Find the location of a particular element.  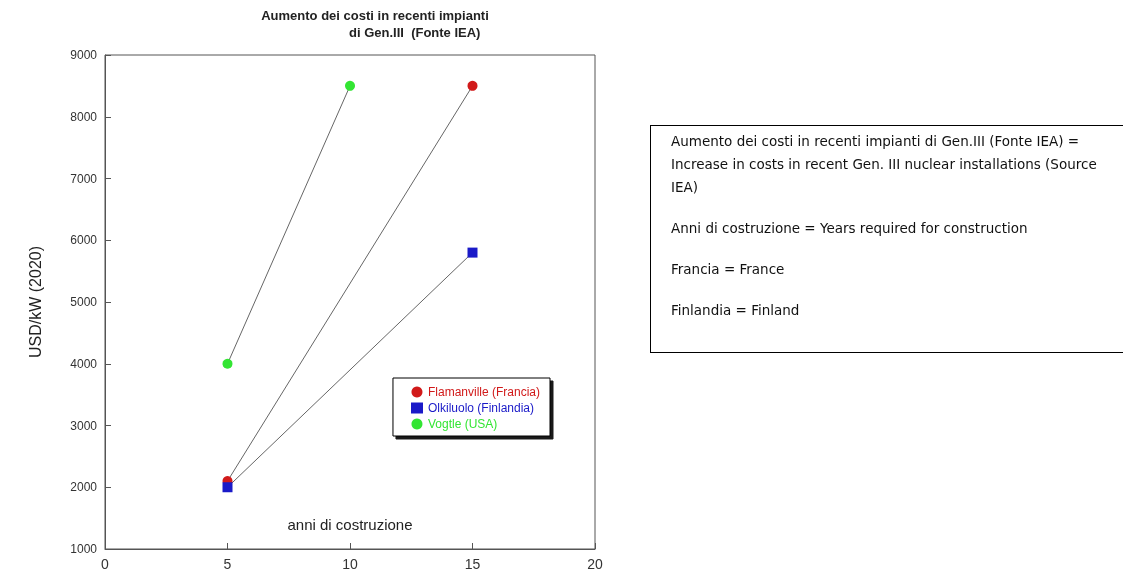

x-tick-label: 15 is located at coordinates (472, 563).